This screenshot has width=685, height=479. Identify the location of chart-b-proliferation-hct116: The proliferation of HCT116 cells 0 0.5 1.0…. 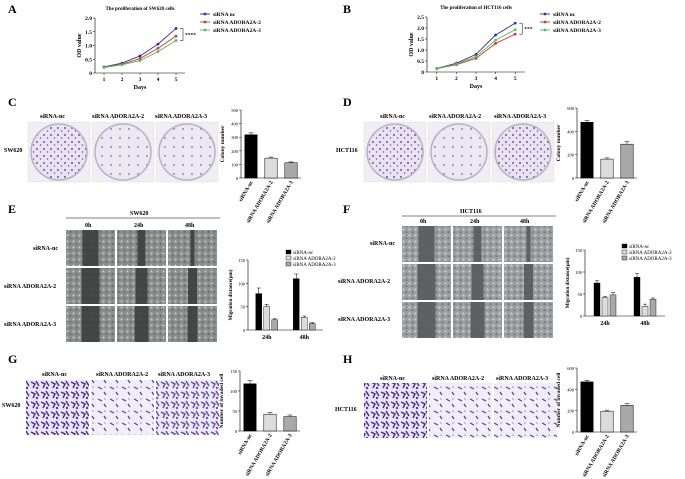
(505, 48).